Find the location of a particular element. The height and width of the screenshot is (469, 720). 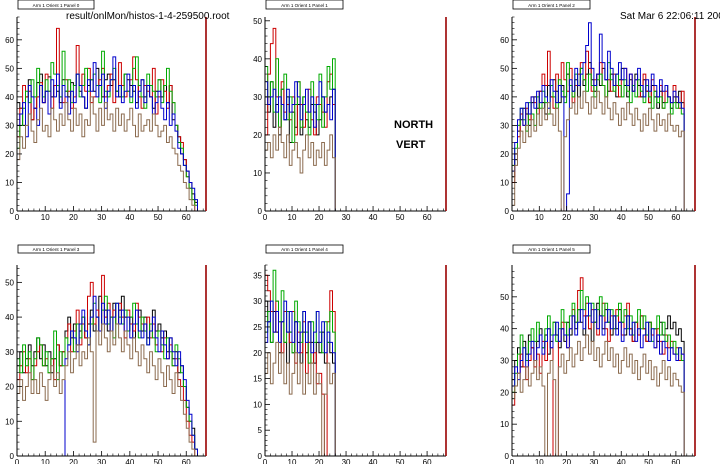

panel-title: Arm 1 Orient 1 Panel 0 is located at coordinates (56, 5).